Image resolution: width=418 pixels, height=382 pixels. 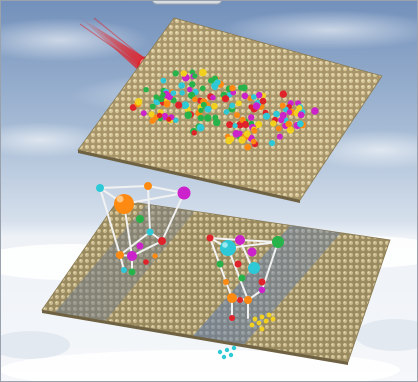 I want to click on right-cluster, so click(x=245, y=277).